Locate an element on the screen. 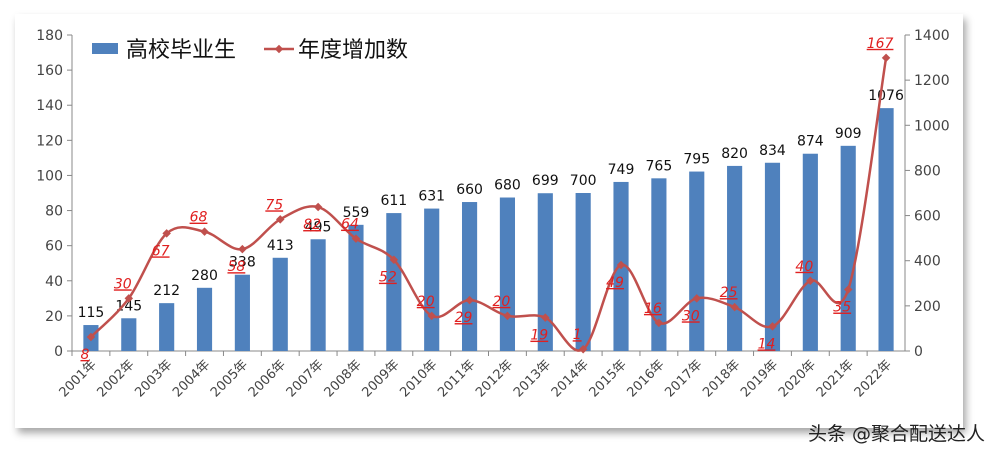  y2-tick-label: 400 is located at coordinates (927, 262).